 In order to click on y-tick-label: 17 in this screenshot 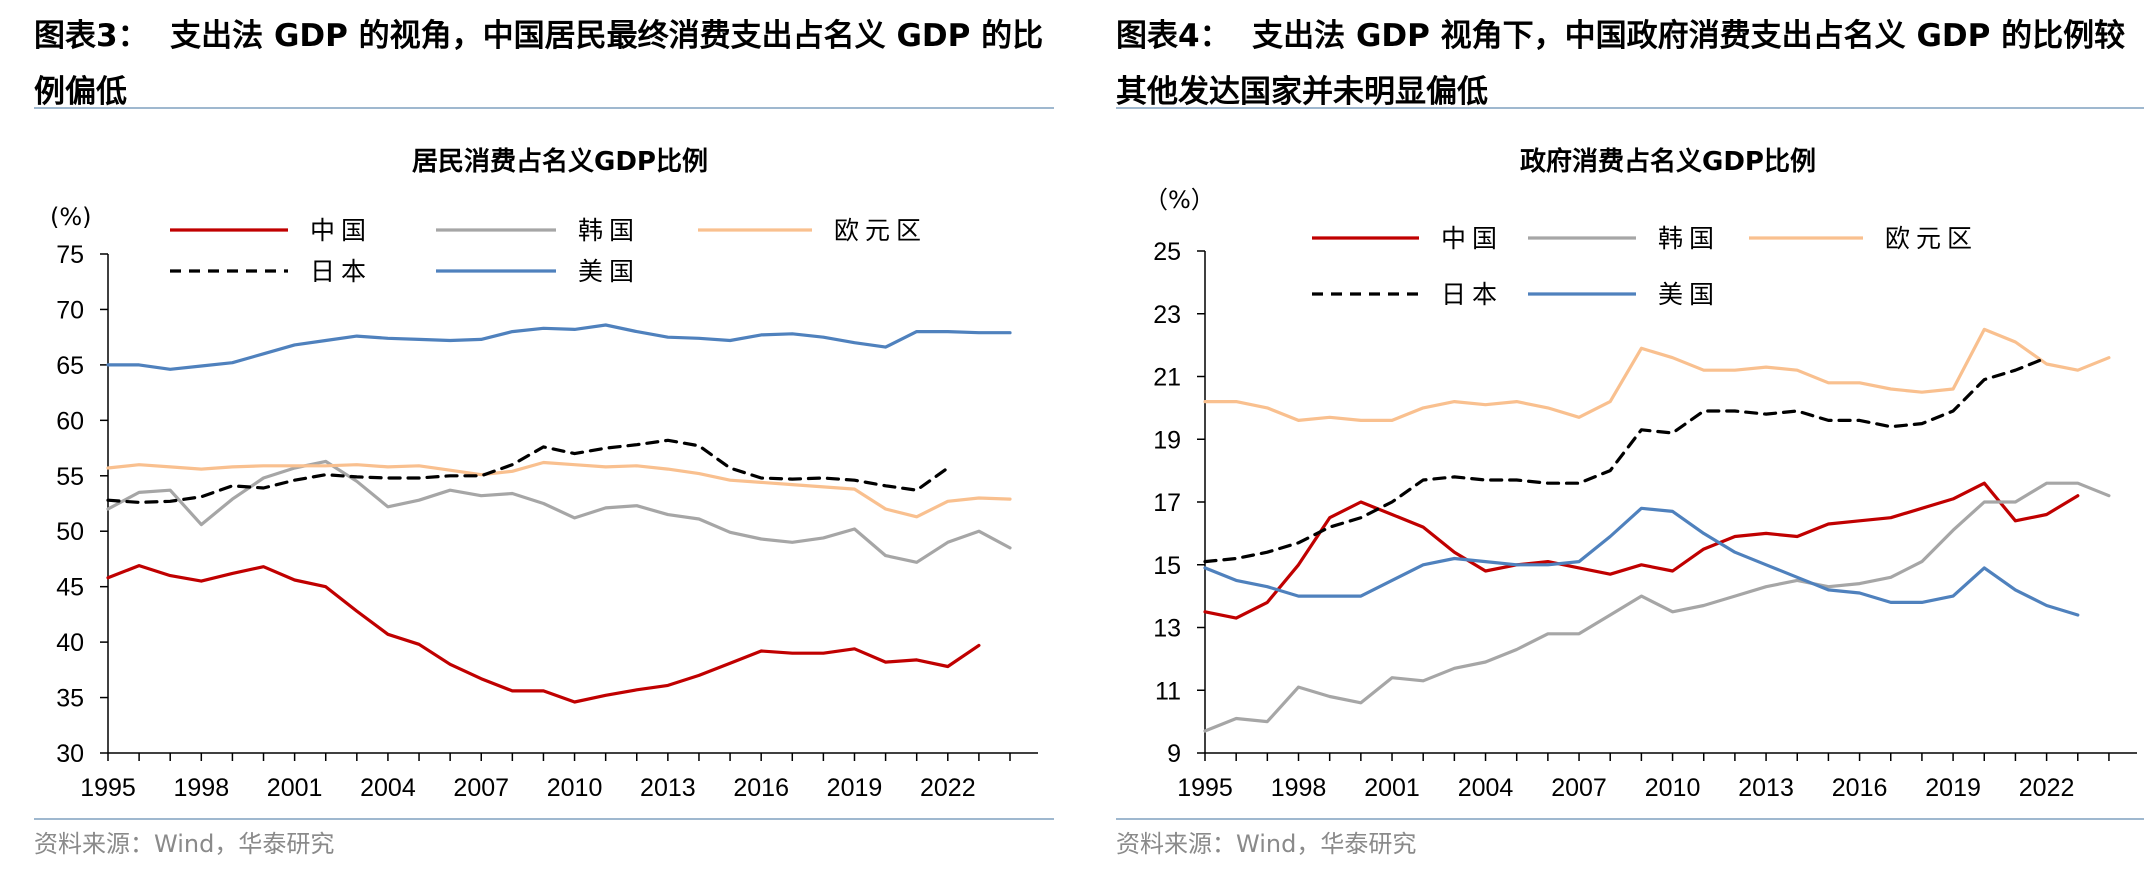, I will do `click(1167, 503)`.